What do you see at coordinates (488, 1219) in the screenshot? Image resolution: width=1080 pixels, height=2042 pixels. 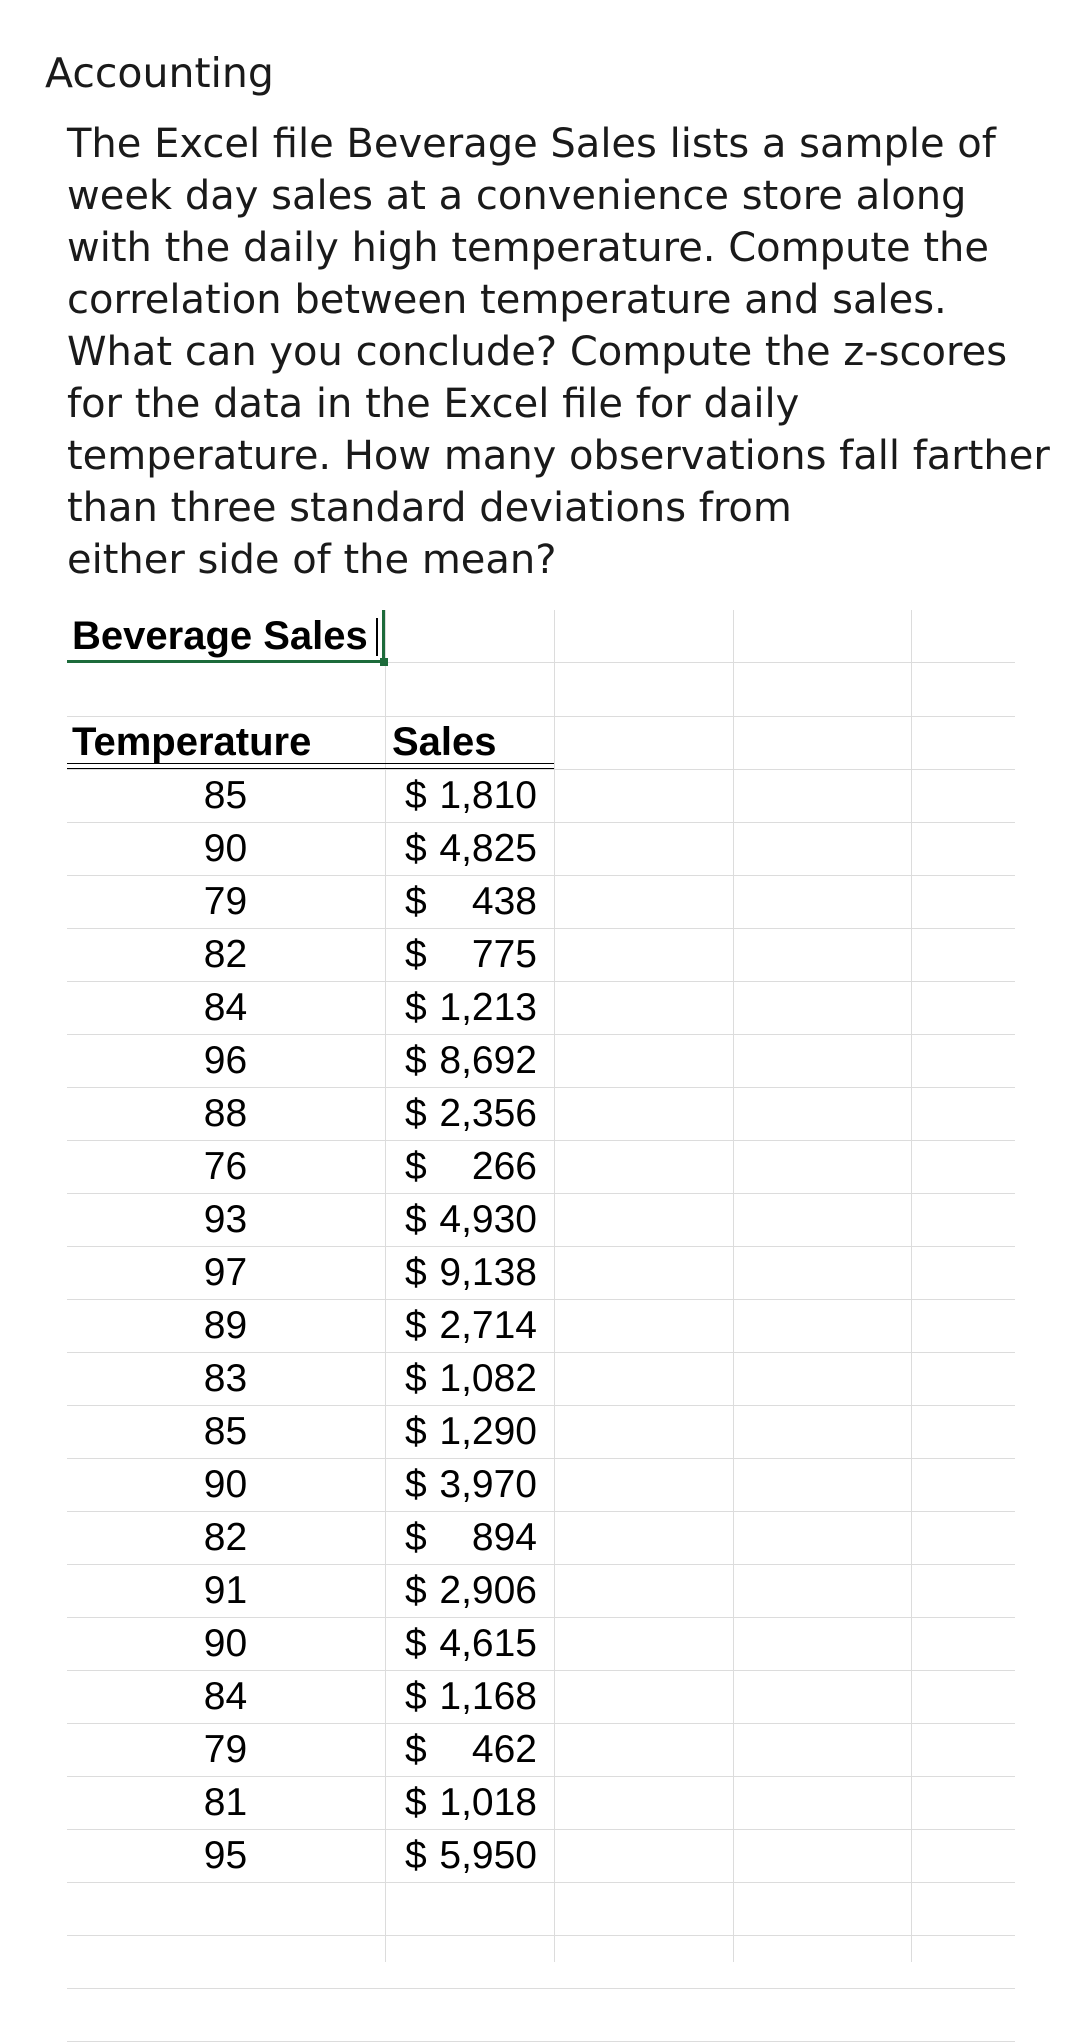 I see `sales-cell: 4,930` at bounding box center [488, 1219].